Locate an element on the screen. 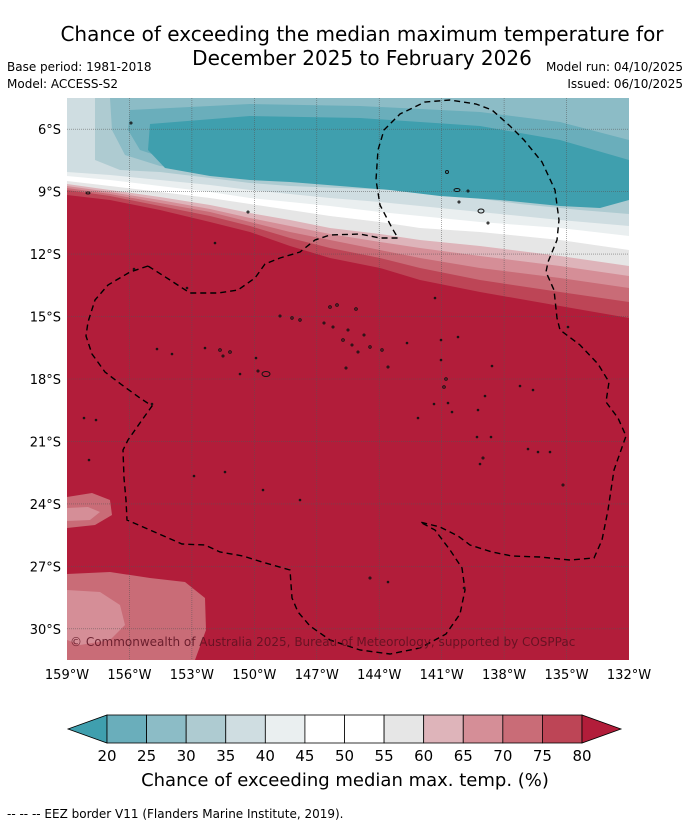  colorbar-tick-label: 60 is located at coordinates (423, 756).